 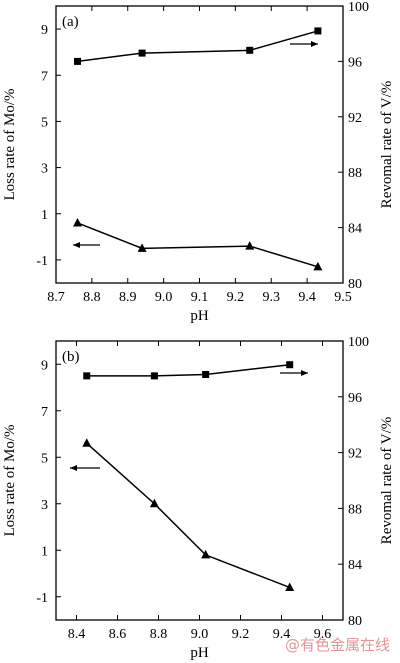 What do you see at coordinates (355, 173) in the screenshot?
I see `panel-a-yright-tick-label: 88` at bounding box center [355, 173].